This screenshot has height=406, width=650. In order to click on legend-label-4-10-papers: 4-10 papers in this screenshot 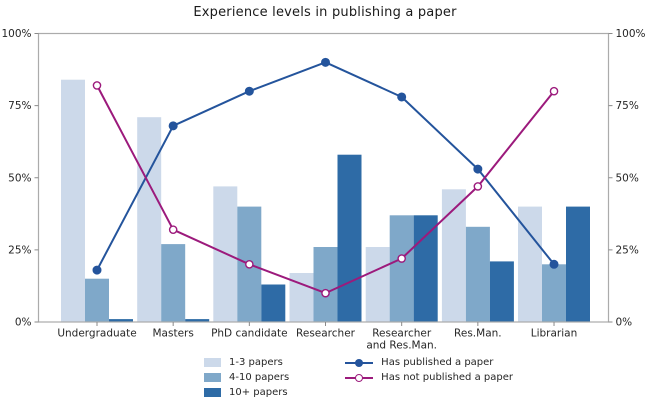, I will do `click(259, 377)`.